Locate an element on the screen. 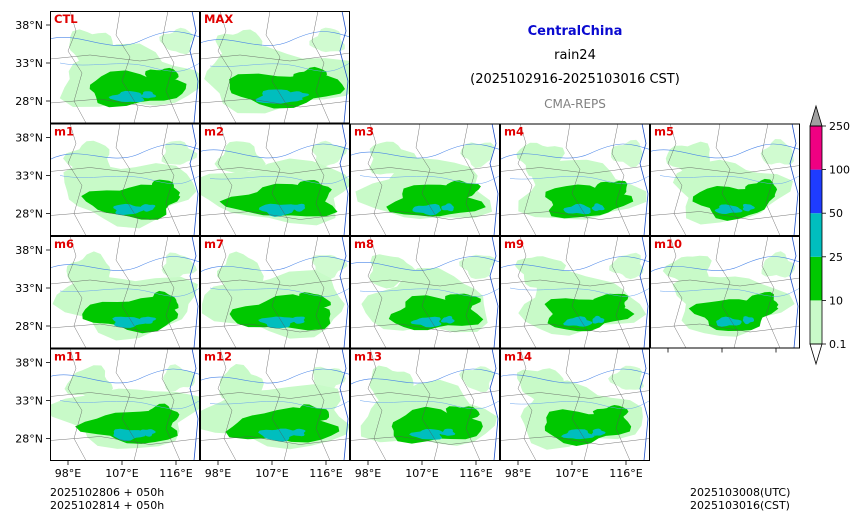 The width and height of the screenshot is (860, 523). colorbar-under-arrow is located at coordinates (816, 354).